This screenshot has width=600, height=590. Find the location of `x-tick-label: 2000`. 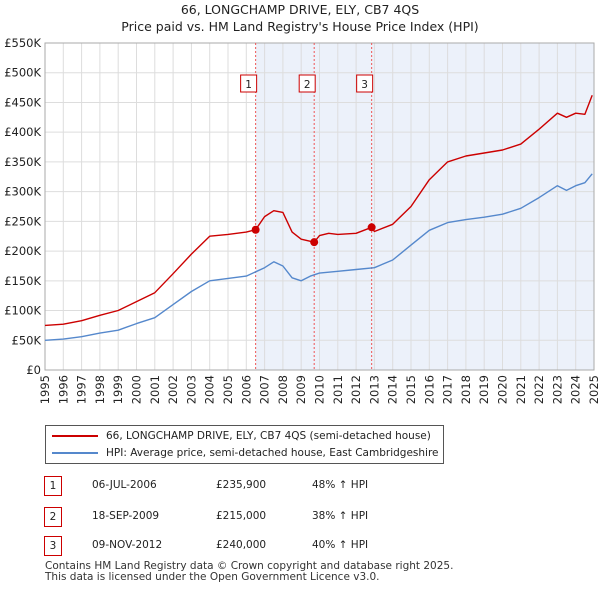

x-tick-label: 2000 is located at coordinates (137, 389).